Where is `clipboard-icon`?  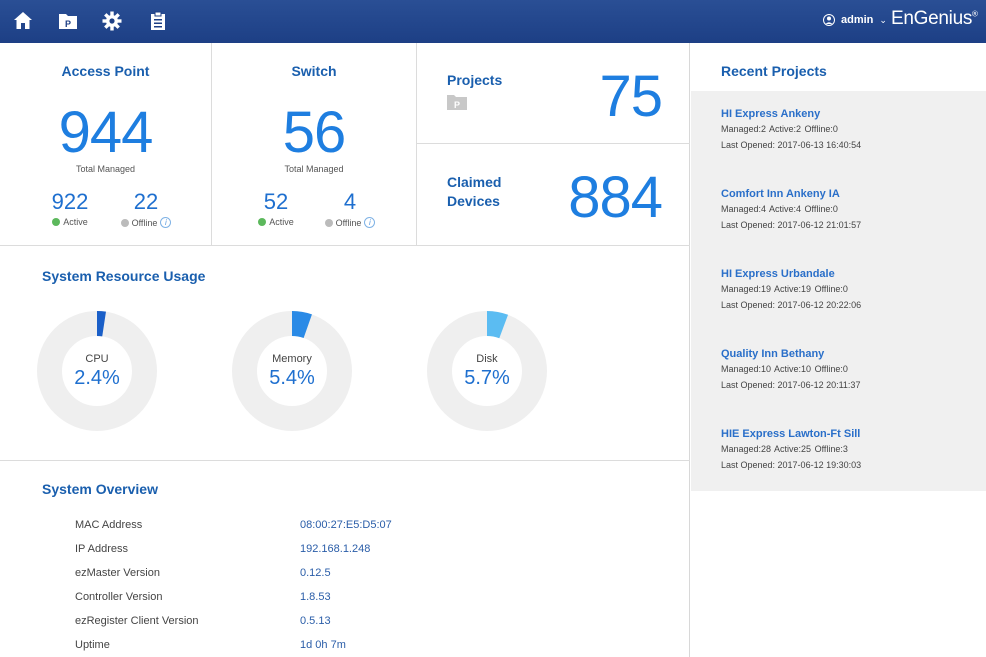
clipboard-icon is located at coordinates (158, 21).